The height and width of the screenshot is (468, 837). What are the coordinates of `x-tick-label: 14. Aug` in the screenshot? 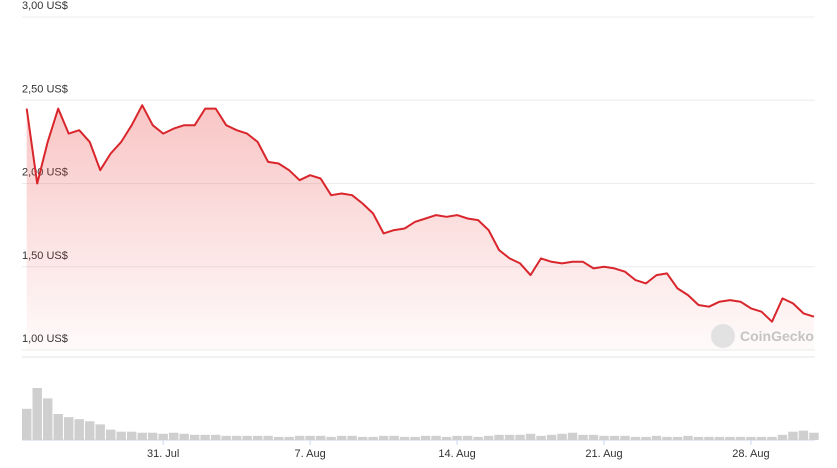 It's located at (456, 454).